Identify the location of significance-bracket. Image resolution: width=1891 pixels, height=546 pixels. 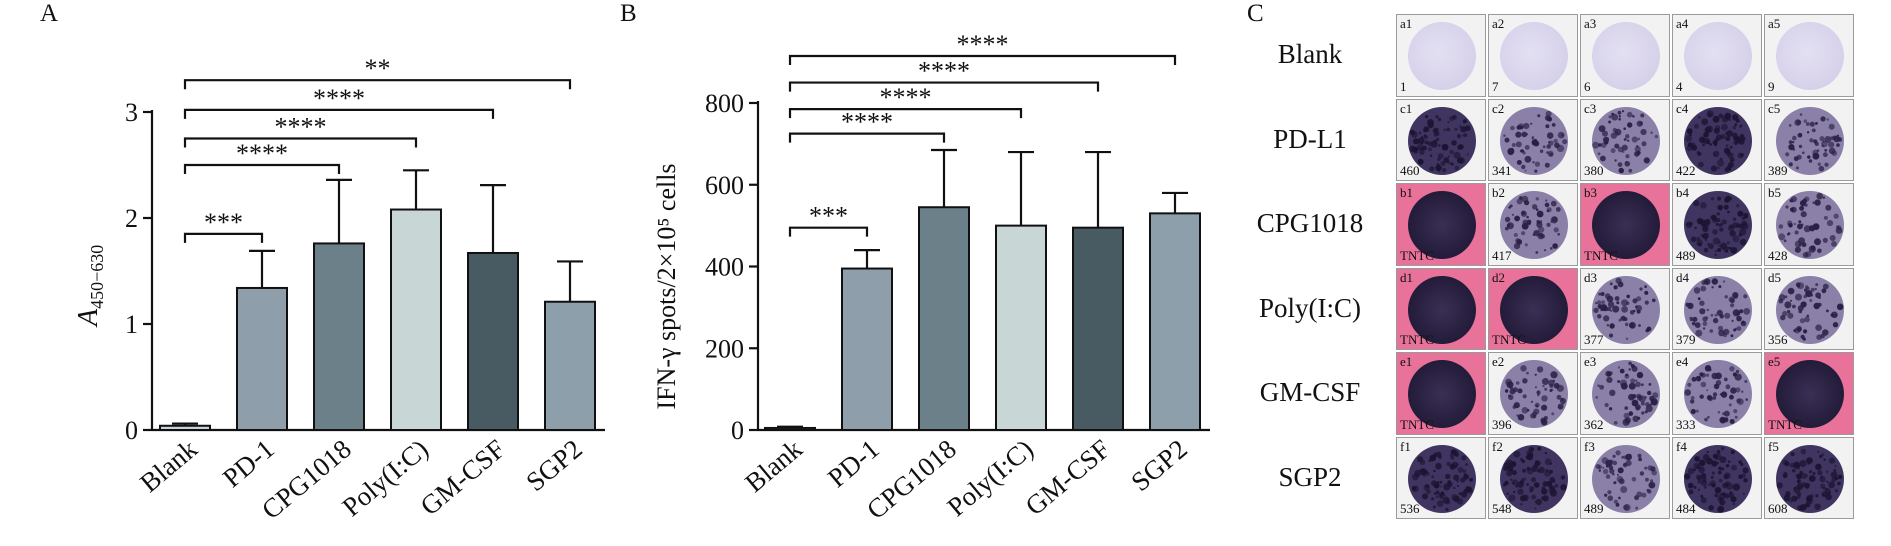
(339, 113).